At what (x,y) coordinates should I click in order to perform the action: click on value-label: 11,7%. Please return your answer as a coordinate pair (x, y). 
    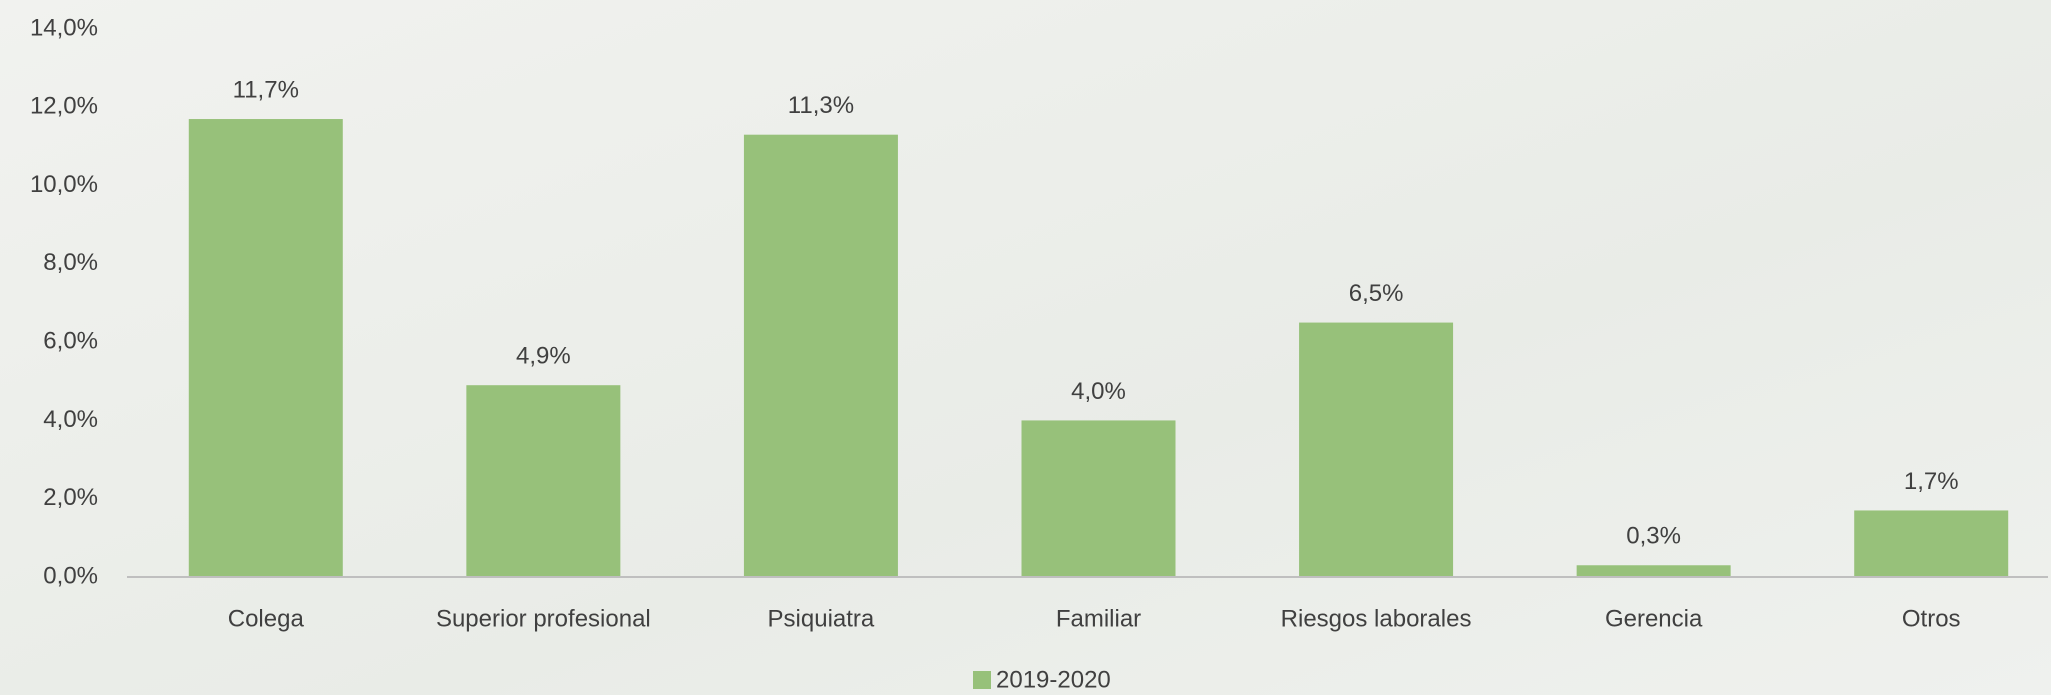
    Looking at the image, I should click on (266, 89).